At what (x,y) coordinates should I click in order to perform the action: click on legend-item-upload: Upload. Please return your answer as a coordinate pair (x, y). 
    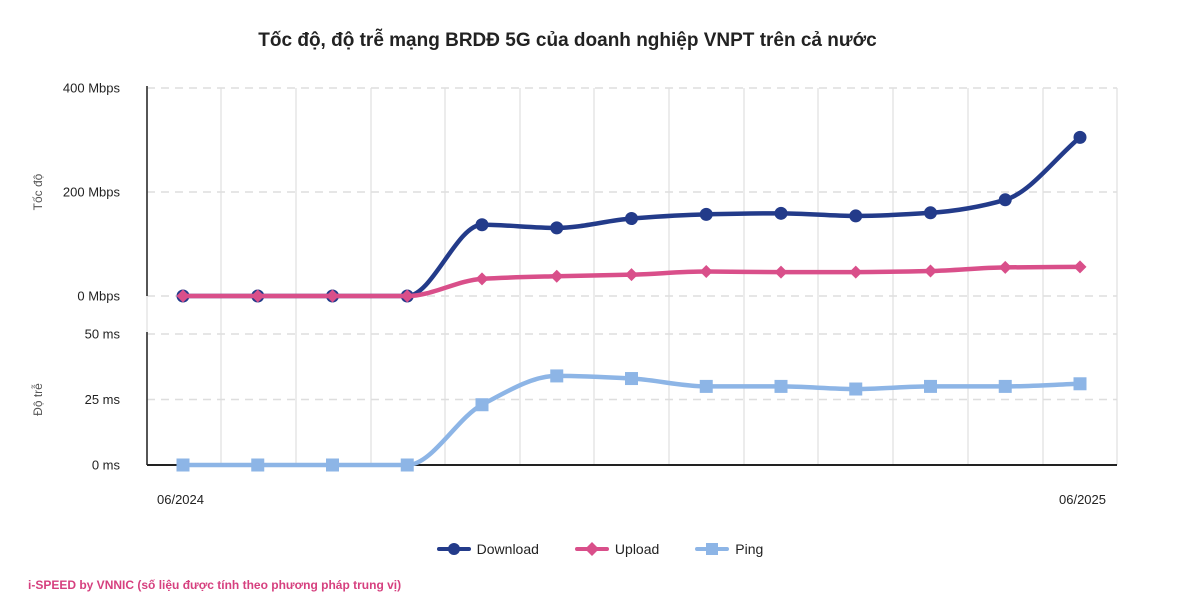
    Looking at the image, I should click on (617, 549).